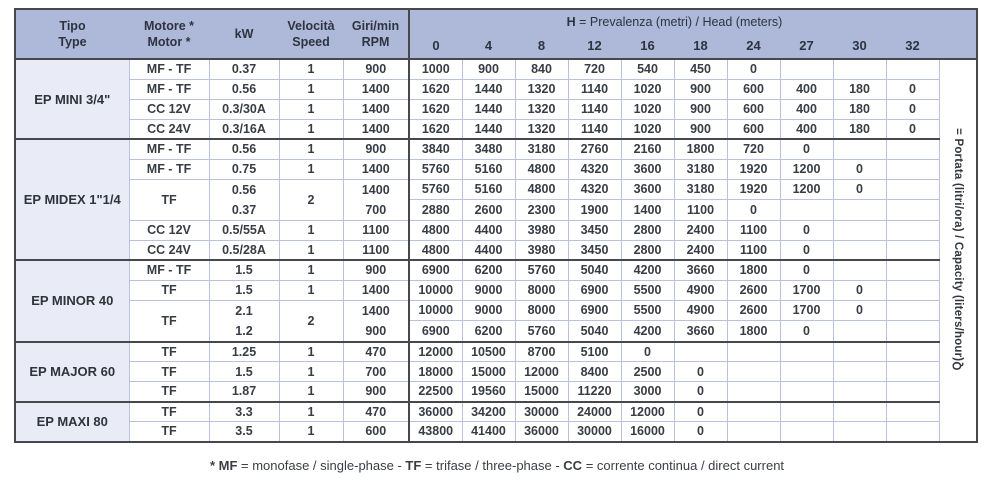 This screenshot has height=489, width=994. What do you see at coordinates (496, 432) in the screenshot?
I see `table-row: TF 3.5 1 600 43800 41400 36000 30000 16000 0` at bounding box center [496, 432].